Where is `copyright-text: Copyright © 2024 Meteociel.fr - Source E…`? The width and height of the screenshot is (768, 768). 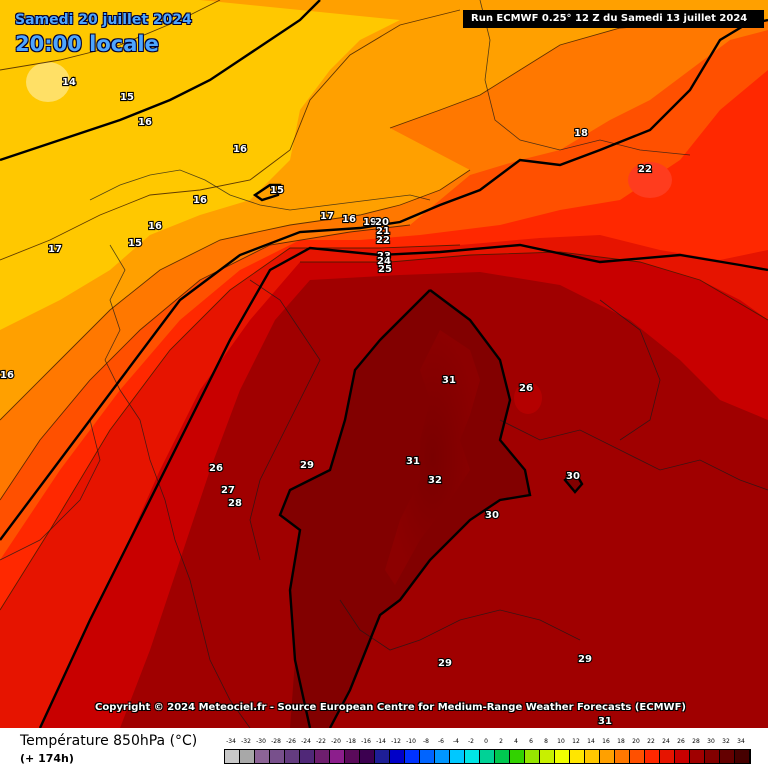 copyright-text: Copyright © 2024 Meteociel.fr - Source E… is located at coordinates (390, 707).